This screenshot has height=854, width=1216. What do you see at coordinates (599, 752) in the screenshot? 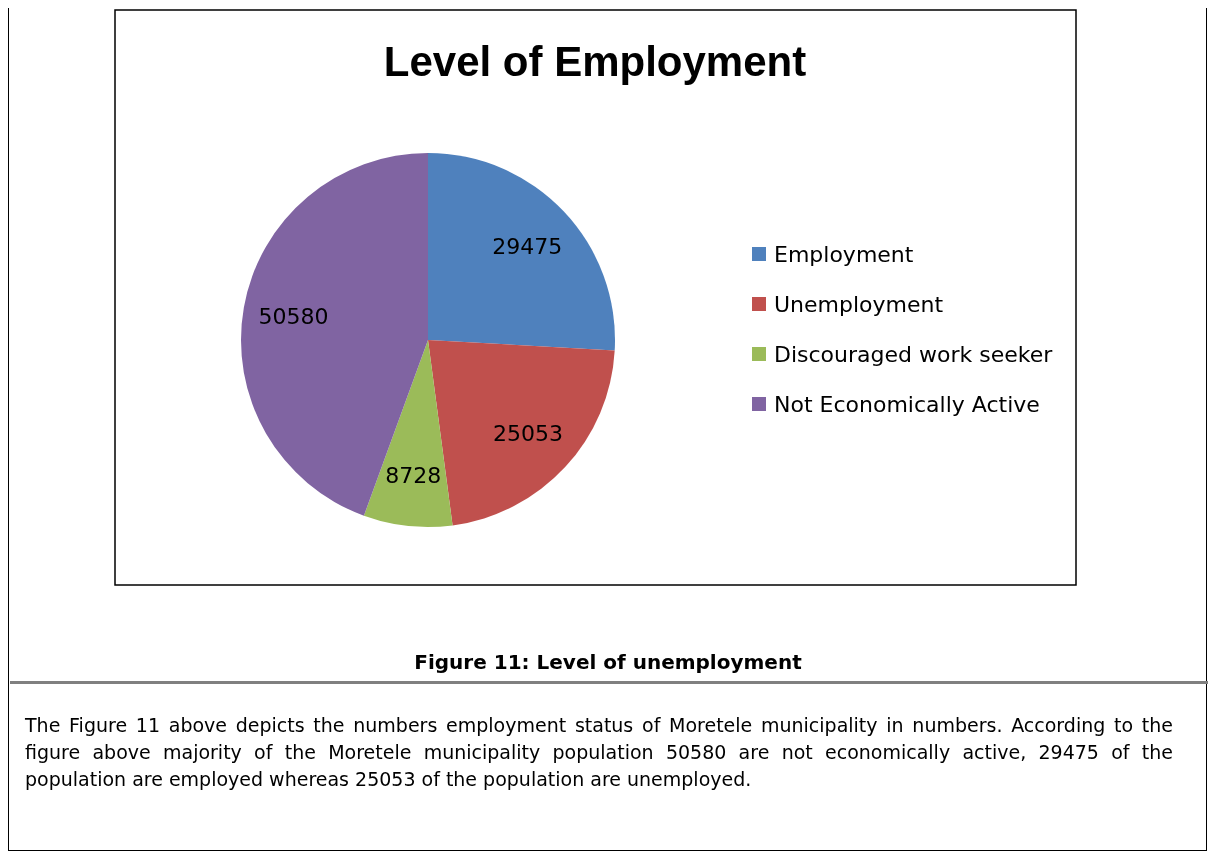
I see `text: The Figure 11 above depicts the numbers employment status of Moretele municipality in numbers. According to the figure above majority of the Moretele municipality population 50580 are not economically active, 29475 of the population are employed whereas 25053 of the population are unemployed.` at bounding box center [599, 752].